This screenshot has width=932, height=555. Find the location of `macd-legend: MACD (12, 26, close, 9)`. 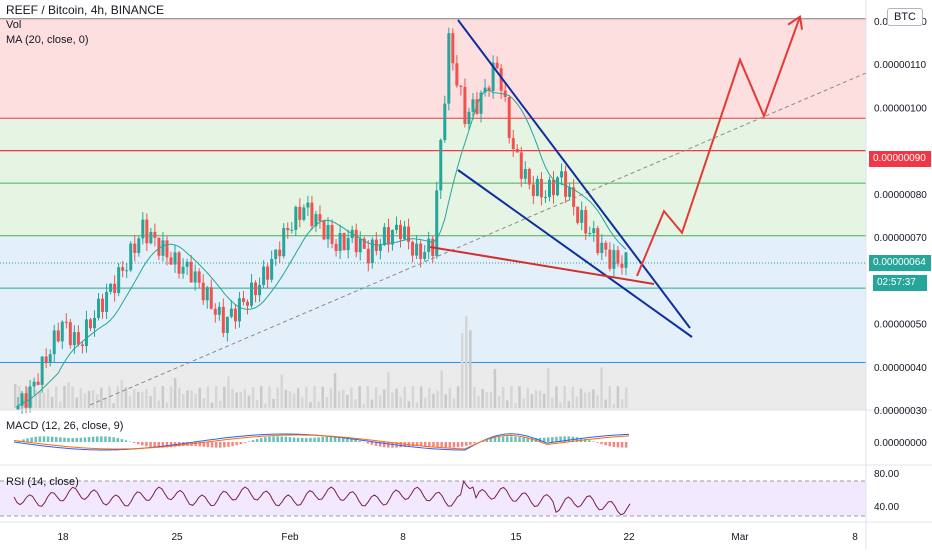

macd-legend: MACD (12, 26, close, 9) is located at coordinates (64, 426).